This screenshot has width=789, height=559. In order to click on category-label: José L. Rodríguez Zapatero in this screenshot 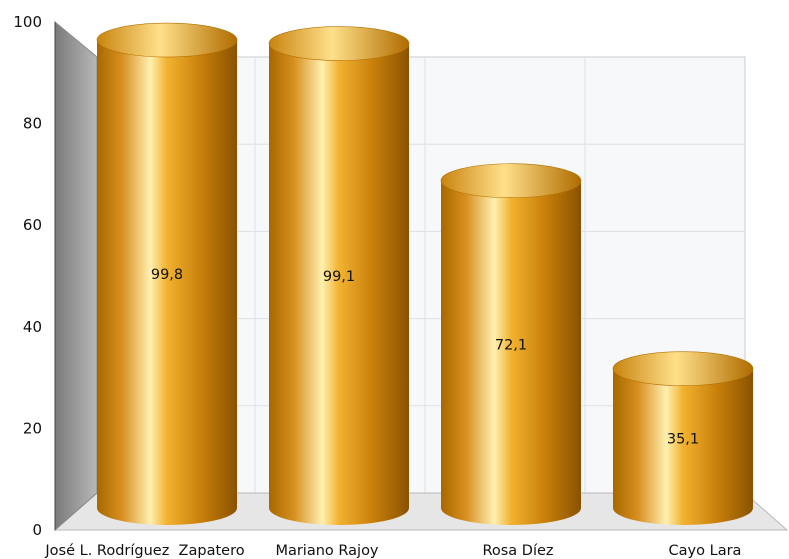, I will do `click(144, 551)`.